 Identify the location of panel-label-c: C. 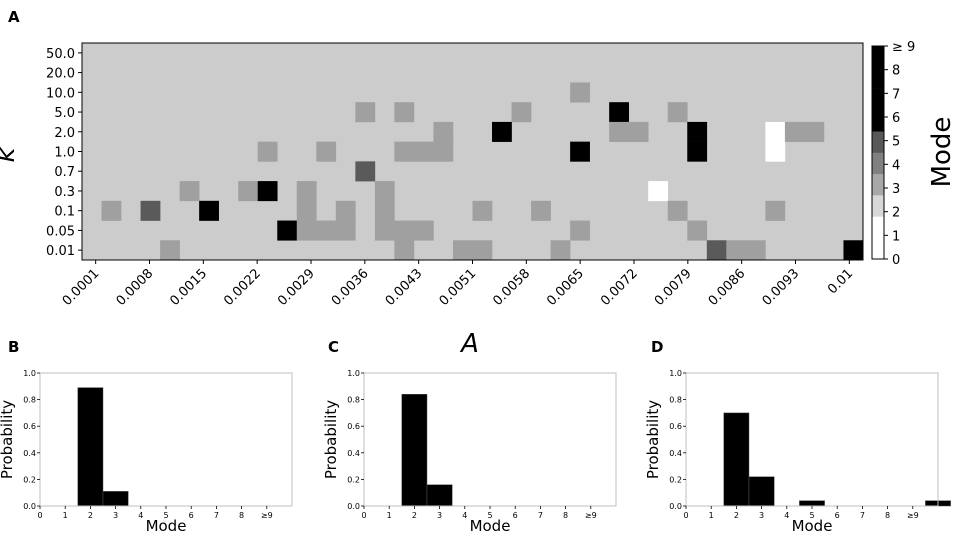
(333, 347).